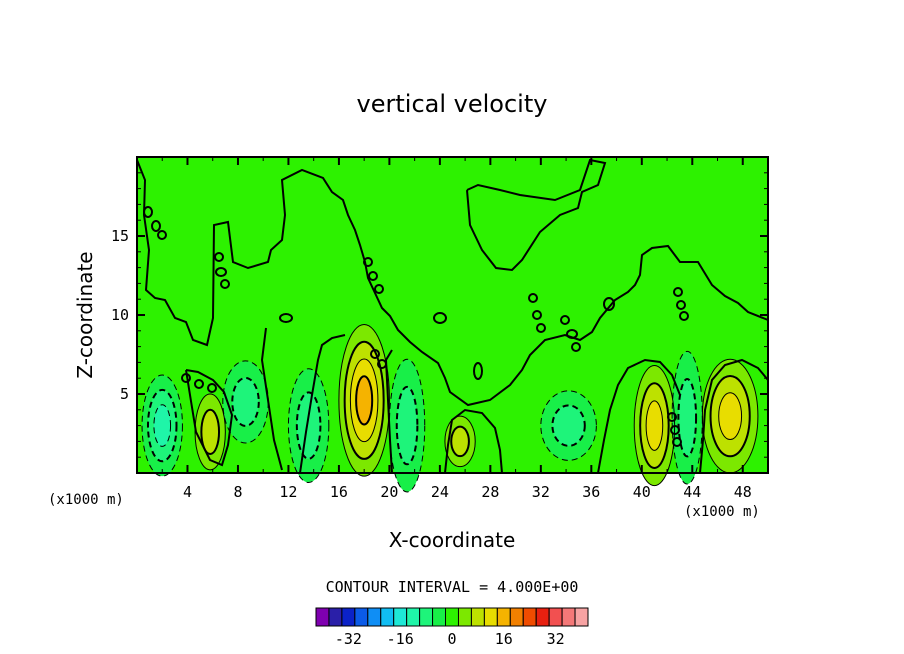  I want to click on x-tick-label: 16, so click(339, 492).